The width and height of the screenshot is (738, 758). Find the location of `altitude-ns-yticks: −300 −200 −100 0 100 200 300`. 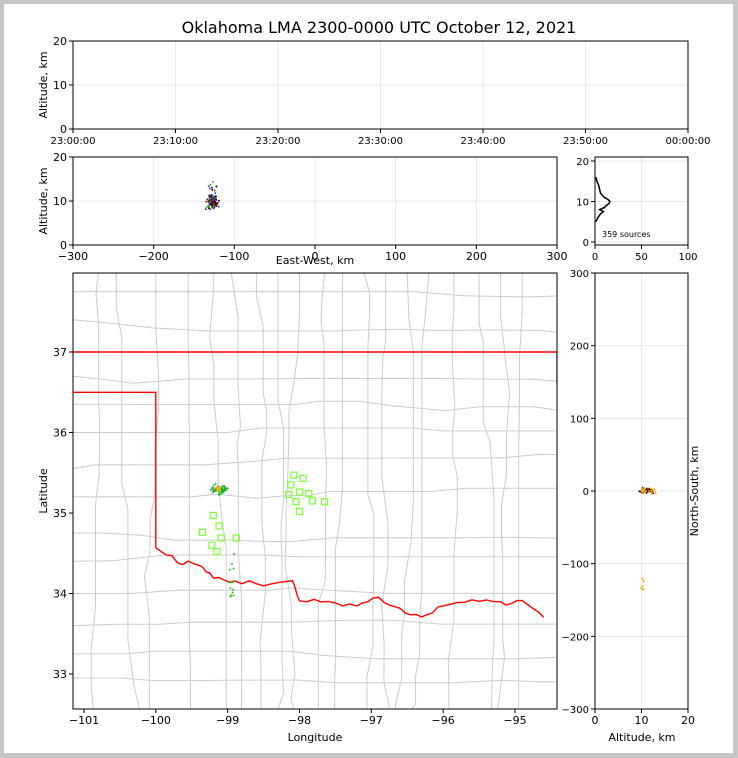

altitude-ns-yticks: −300 −200 −100 0 100 200 300 is located at coordinates (578, 492).